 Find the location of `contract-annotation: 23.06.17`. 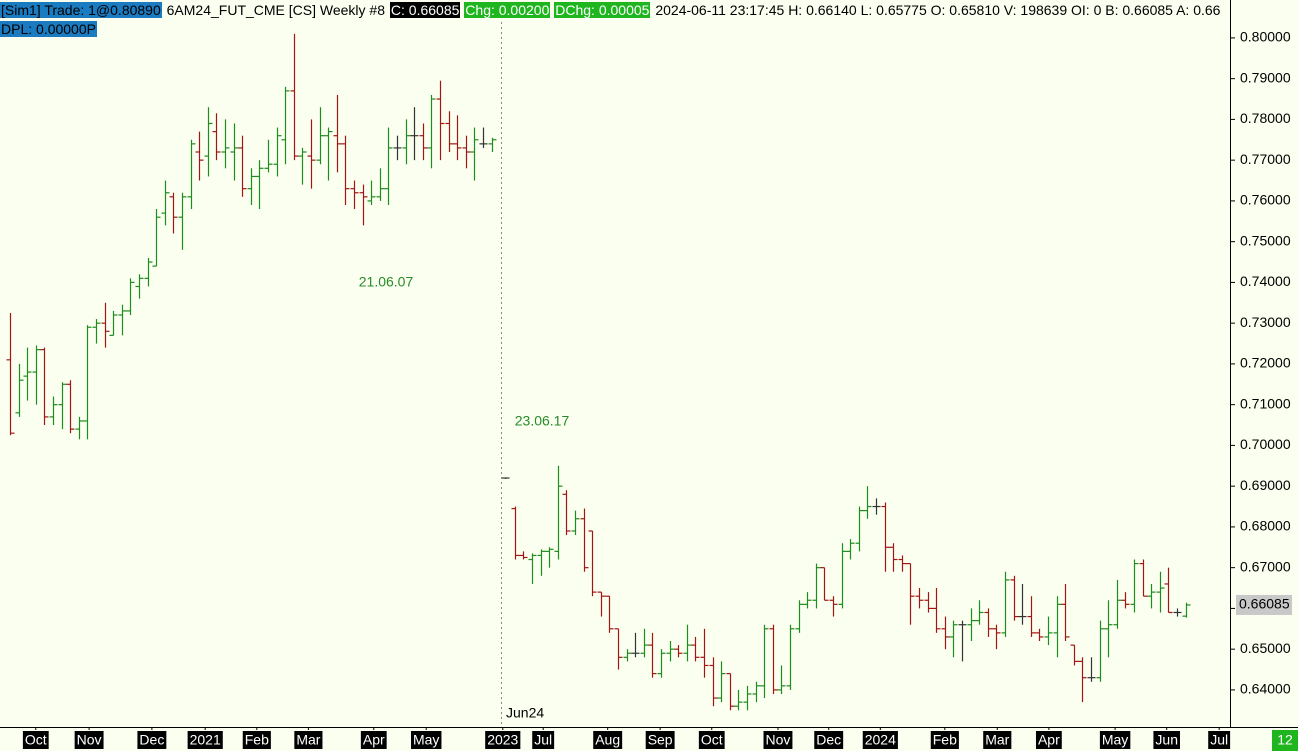

contract-annotation: 23.06.17 is located at coordinates (542, 421).